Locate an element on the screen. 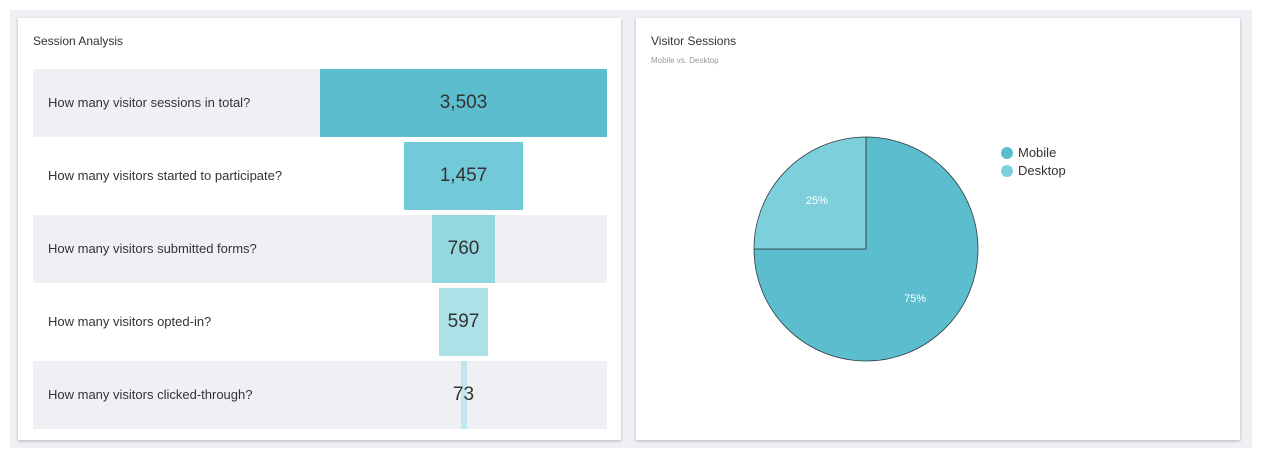 This screenshot has height=458, width=1262. funnel-row: How many visitors opted-in? 597 is located at coordinates (320, 322).